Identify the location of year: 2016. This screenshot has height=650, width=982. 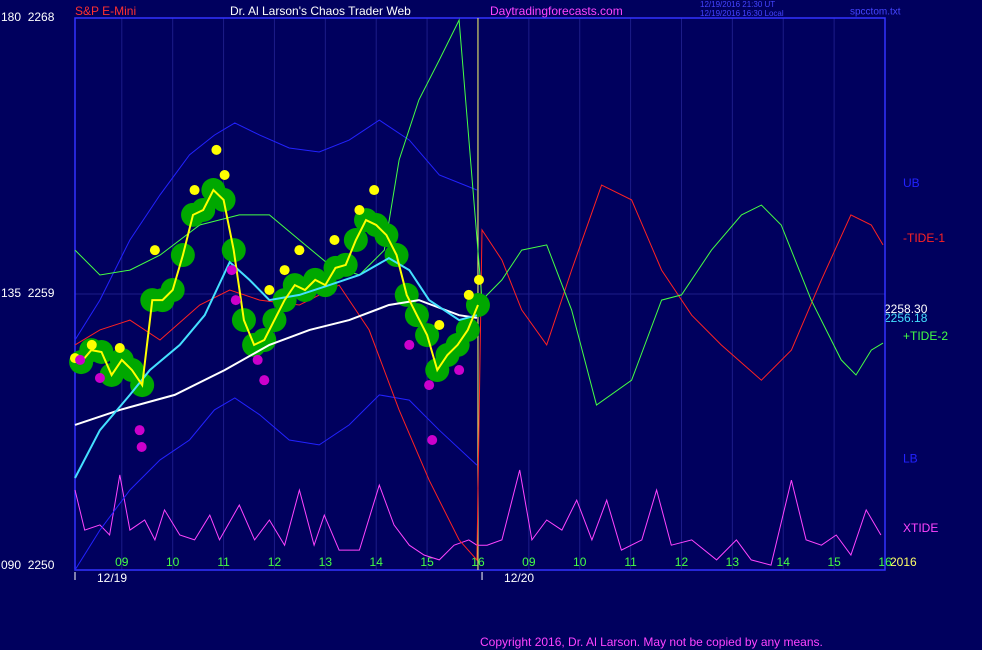
(903, 562).